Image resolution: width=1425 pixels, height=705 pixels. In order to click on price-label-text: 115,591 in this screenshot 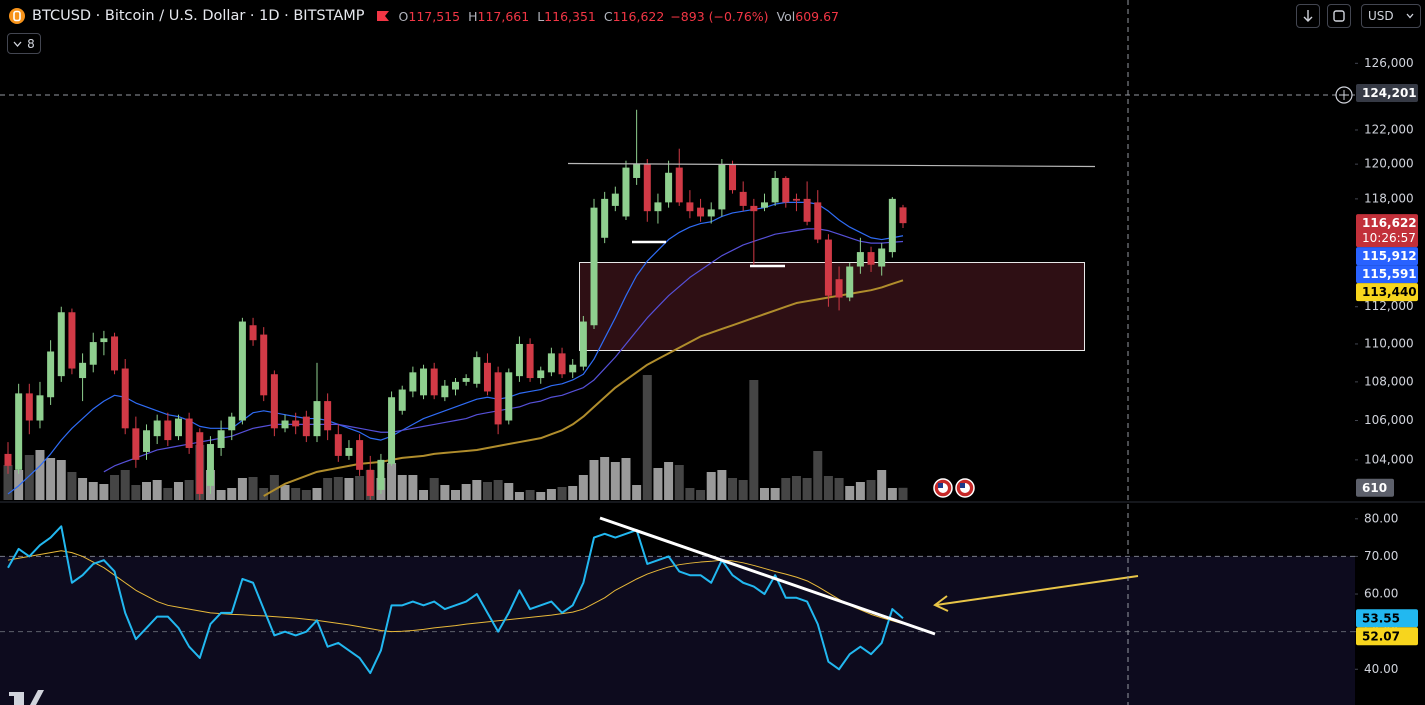, I will do `click(1389, 274)`.